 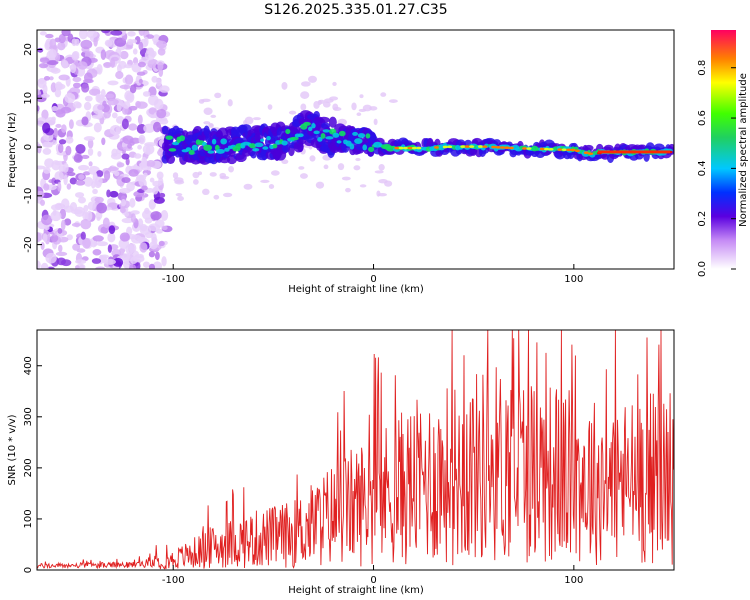 What do you see at coordinates (28, 518) in the screenshot?
I see `y-tick-label: 100` at bounding box center [28, 518].